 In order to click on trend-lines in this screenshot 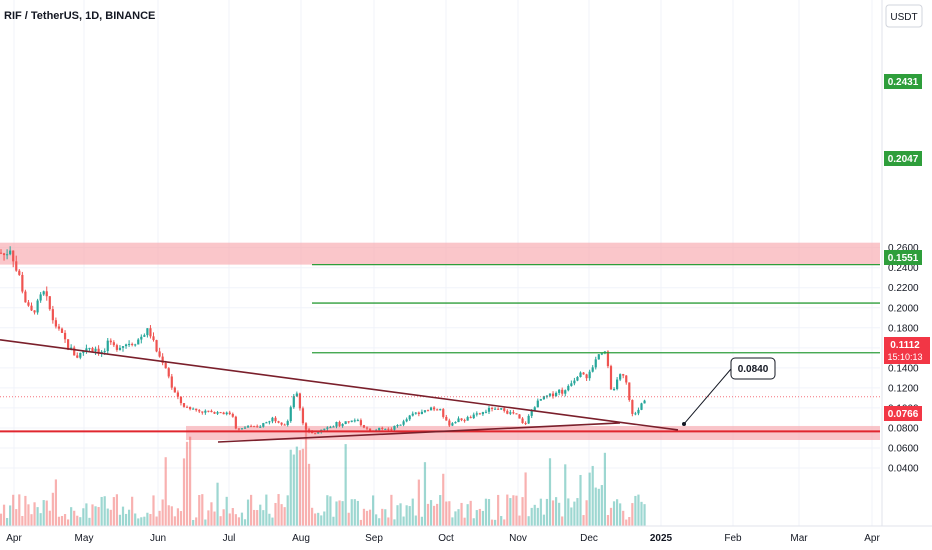, I will do `click(339, 391)`.